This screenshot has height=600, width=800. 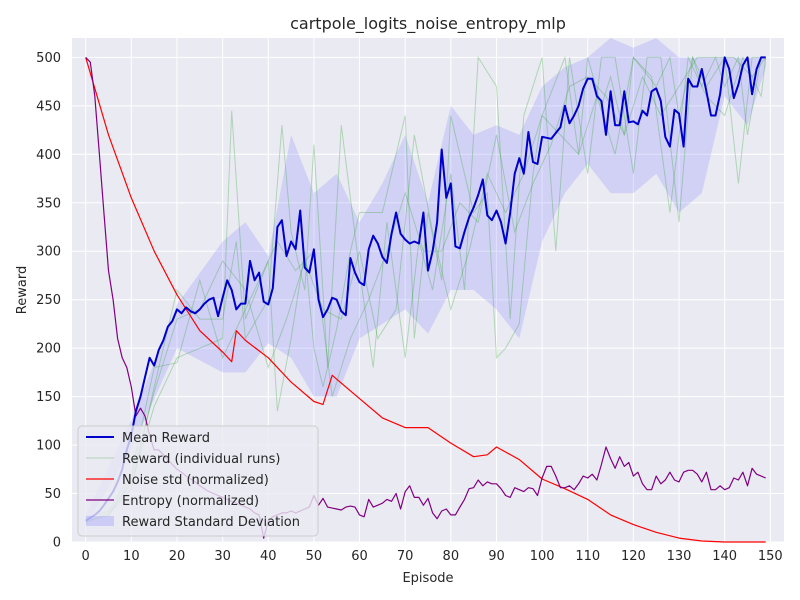 I want to click on chart-title: cartpole_logits_noise_entropy_mlp, so click(x=428, y=24).